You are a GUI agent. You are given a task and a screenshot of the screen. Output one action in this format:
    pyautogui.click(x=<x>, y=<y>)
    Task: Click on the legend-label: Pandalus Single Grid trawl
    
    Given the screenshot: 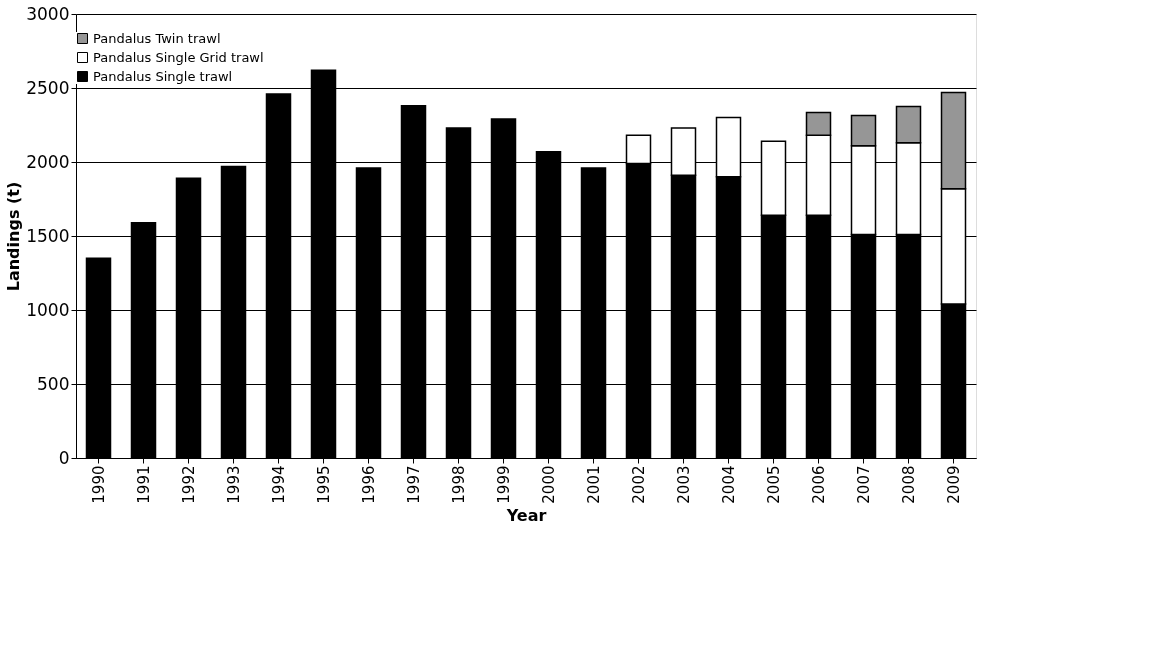 What is the action you would take?
    pyautogui.click(x=178, y=57)
    